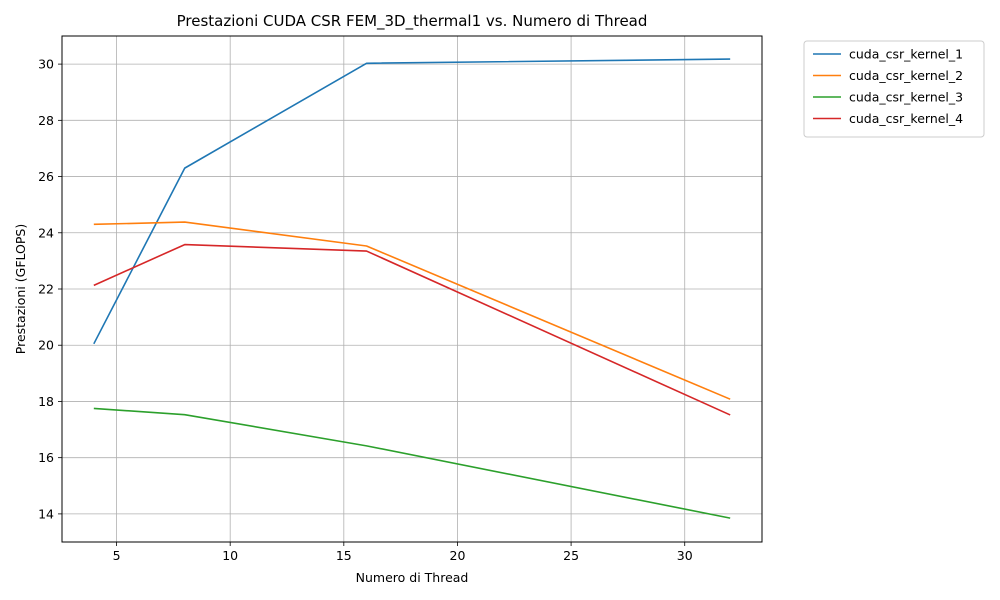  Describe the element at coordinates (906, 54) in the screenshot. I see `legend-label: cuda_csr_kernel_1` at that location.